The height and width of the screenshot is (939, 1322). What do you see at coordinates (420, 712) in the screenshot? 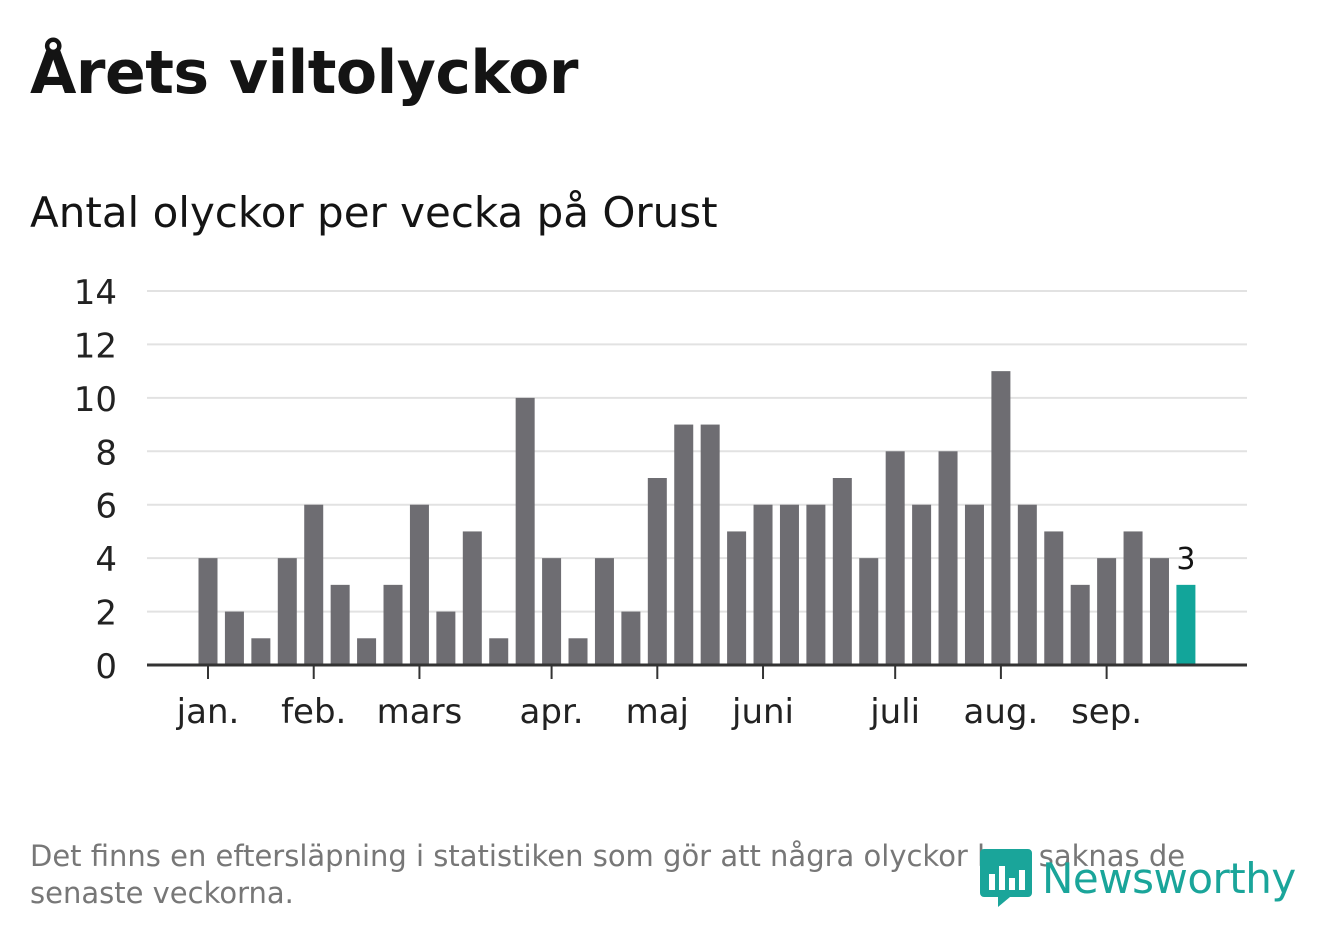
I see `x-tick-label: mars` at bounding box center [420, 712].